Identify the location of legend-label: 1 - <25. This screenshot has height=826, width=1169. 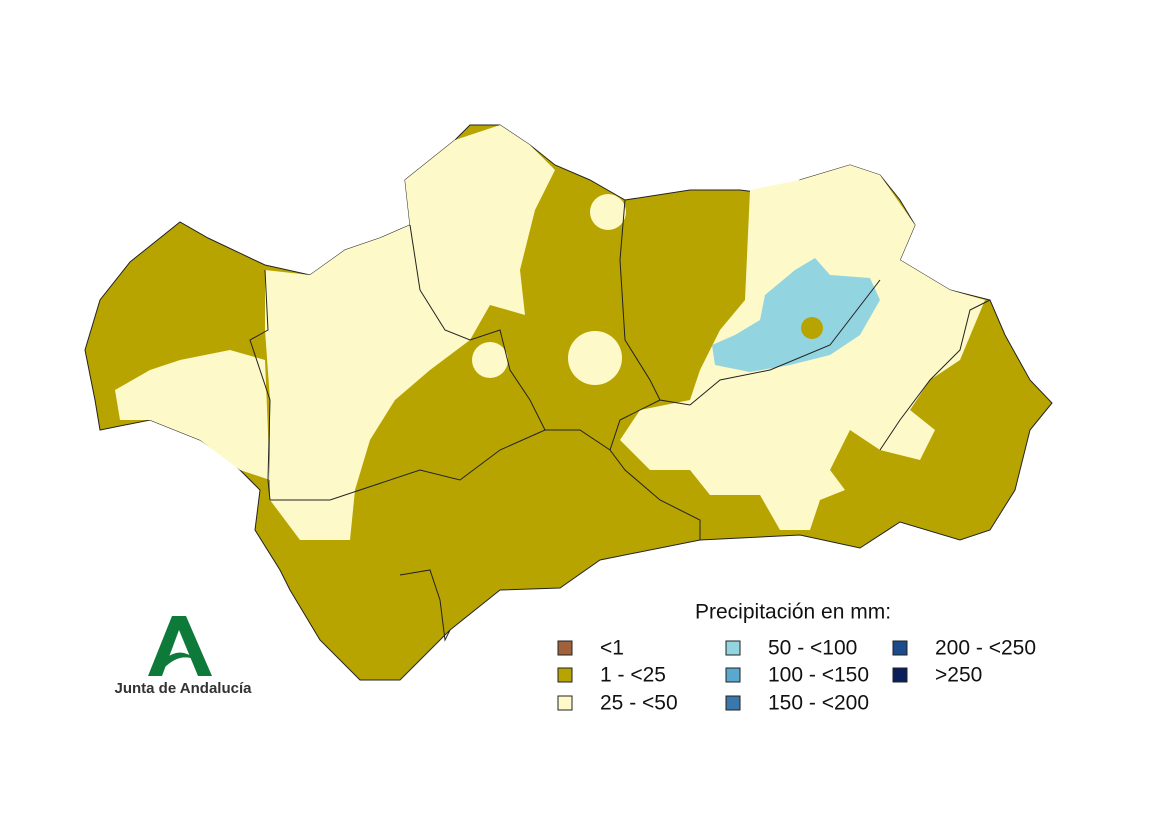
(633, 675).